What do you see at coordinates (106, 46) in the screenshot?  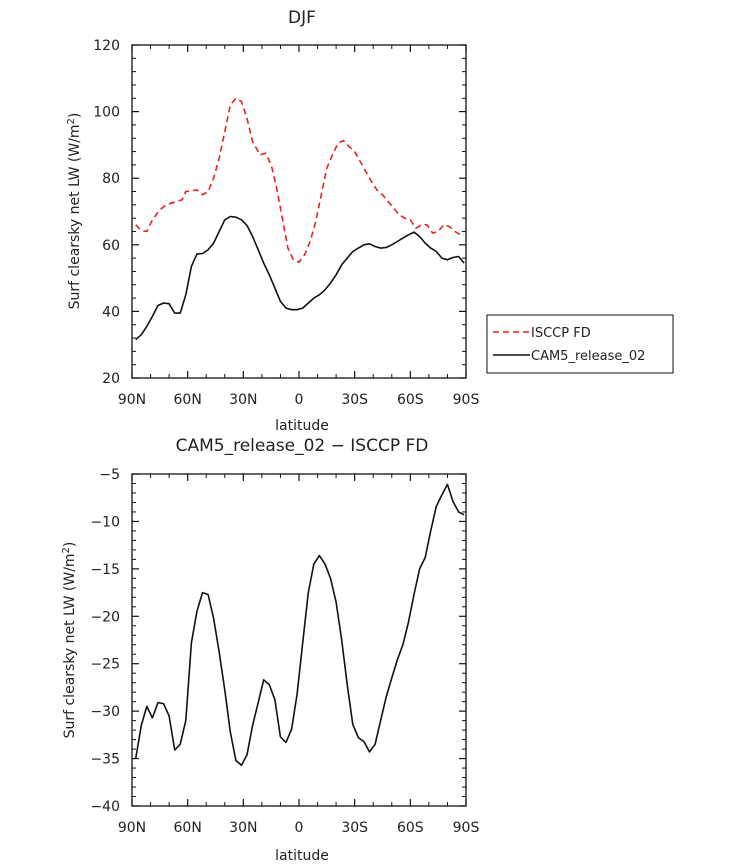 I see `y-tick-label: 120` at bounding box center [106, 46].